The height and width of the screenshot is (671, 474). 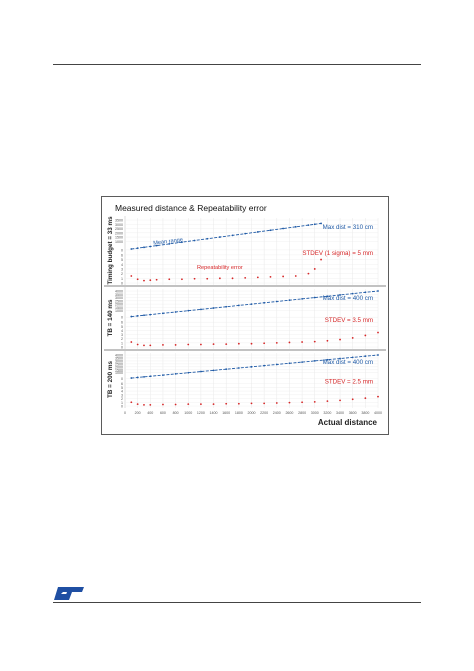 What do you see at coordinates (365, 413) in the screenshot?
I see `x-tick-label: 3800` at bounding box center [365, 413].